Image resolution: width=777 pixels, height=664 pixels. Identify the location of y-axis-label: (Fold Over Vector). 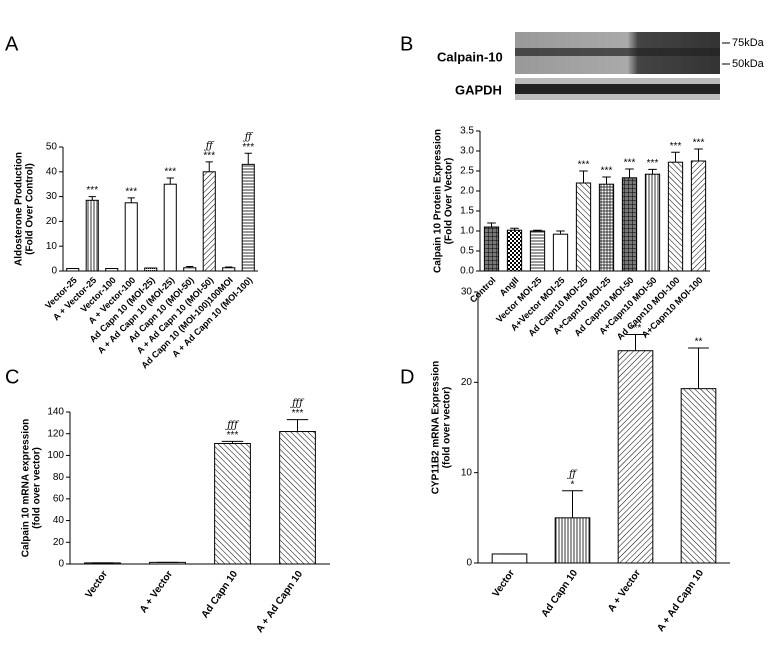
(449, 201).